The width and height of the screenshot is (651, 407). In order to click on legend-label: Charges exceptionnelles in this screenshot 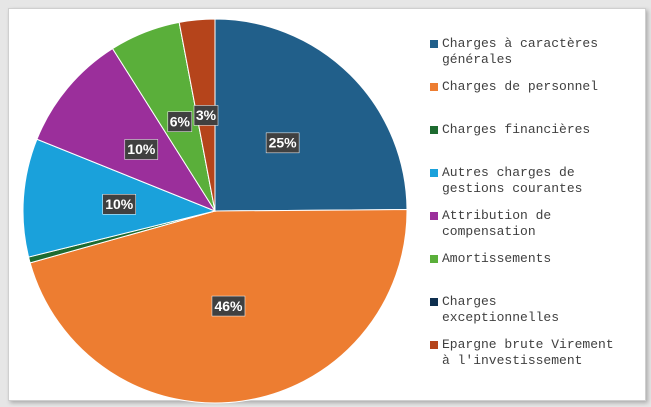, I will do `click(501, 309)`.